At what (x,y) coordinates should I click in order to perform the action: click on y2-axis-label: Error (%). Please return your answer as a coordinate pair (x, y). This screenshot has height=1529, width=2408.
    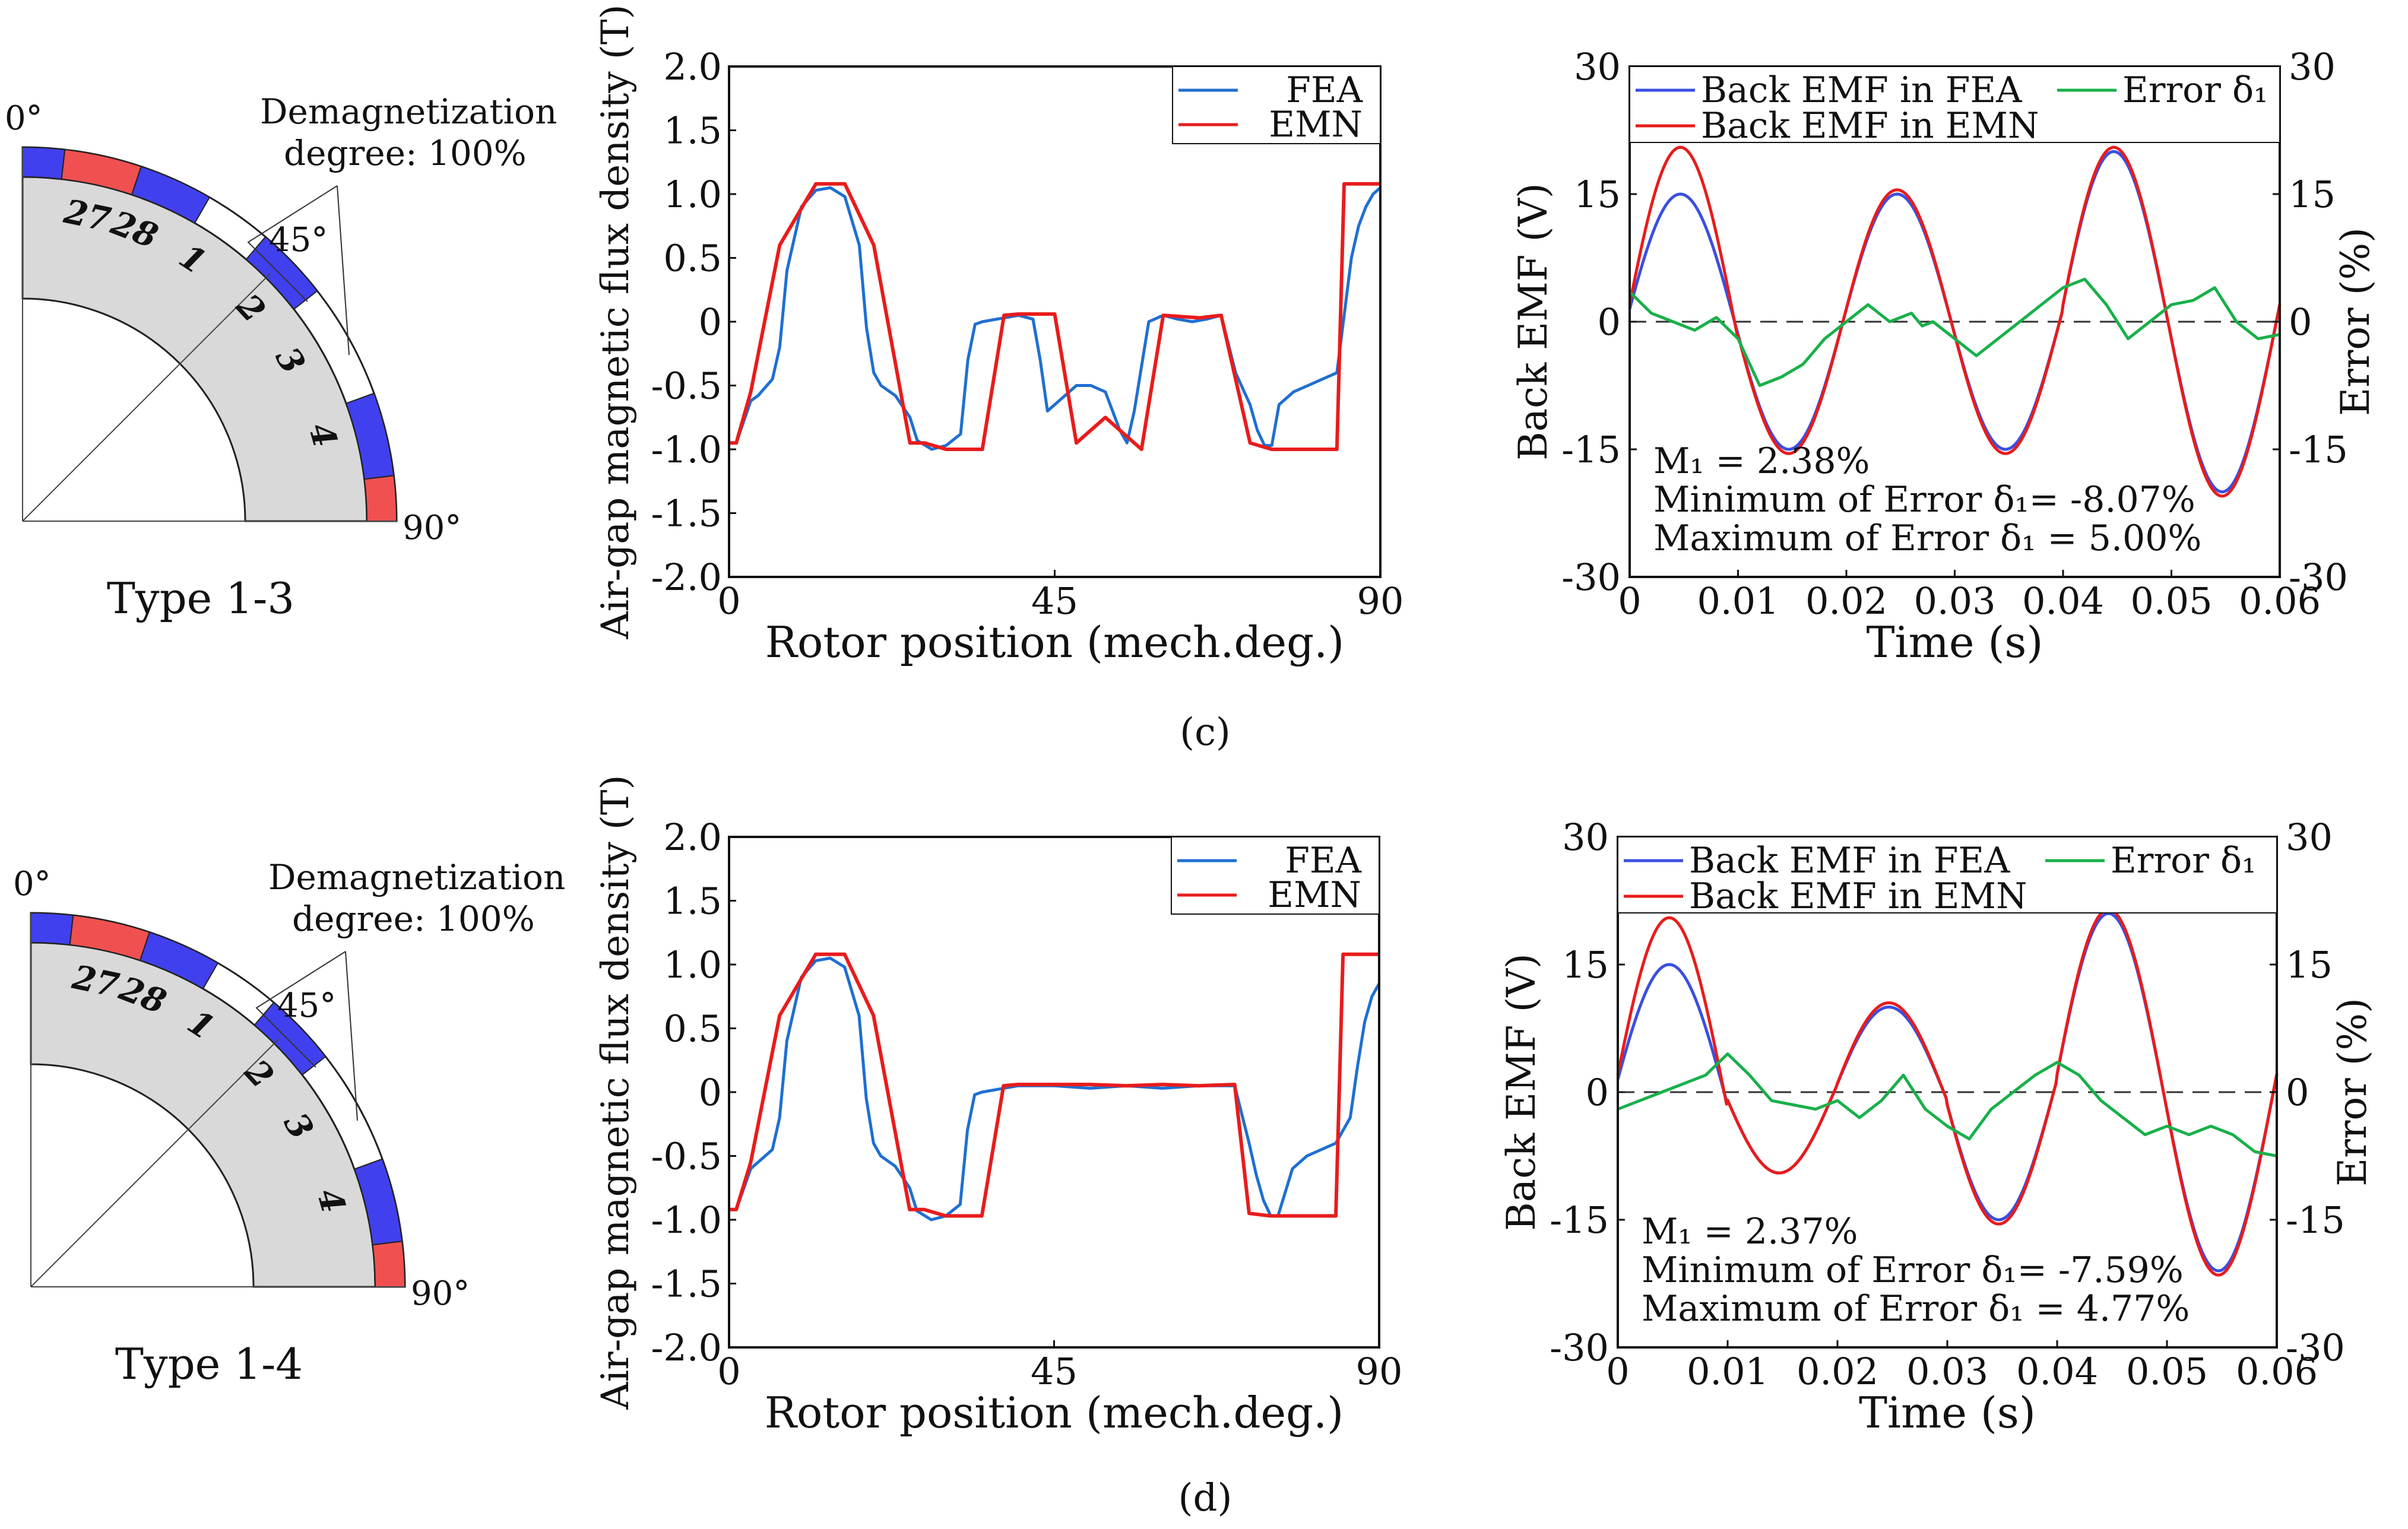
    Looking at the image, I should click on (2356, 321).